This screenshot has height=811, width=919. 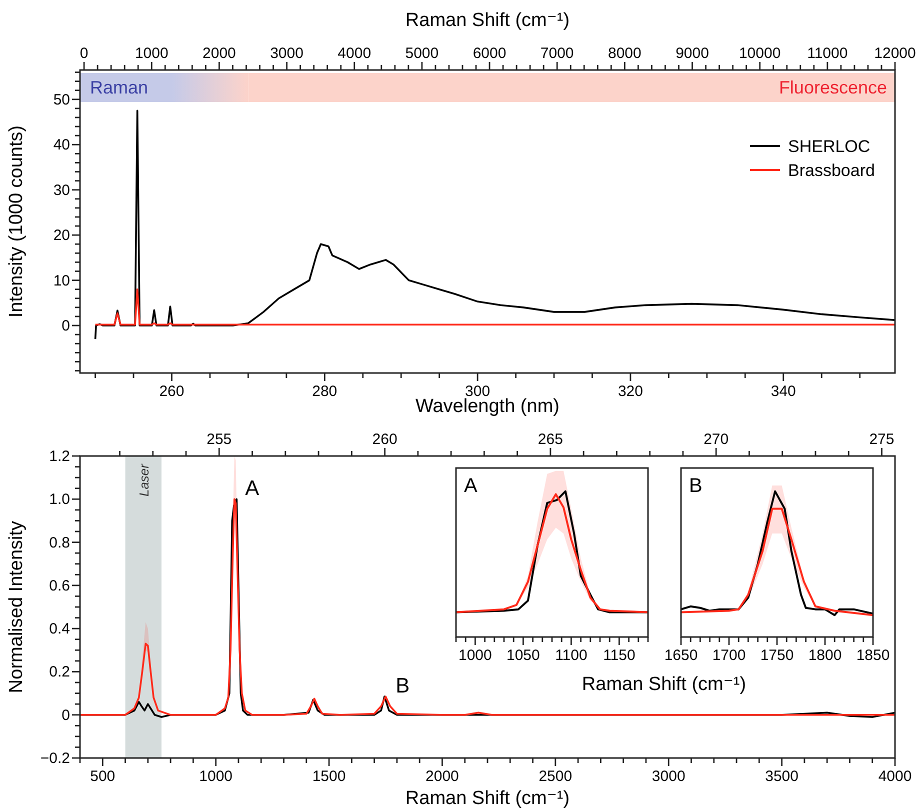 I want to click on x-tick-label: 3500, so click(x=781, y=776).